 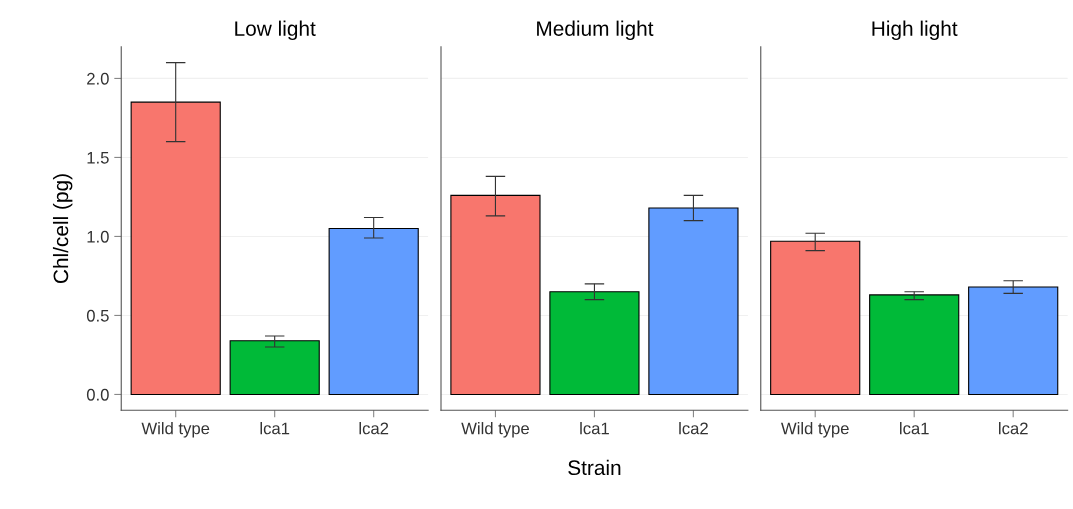 I want to click on chart-title: High light, so click(x=915, y=30).